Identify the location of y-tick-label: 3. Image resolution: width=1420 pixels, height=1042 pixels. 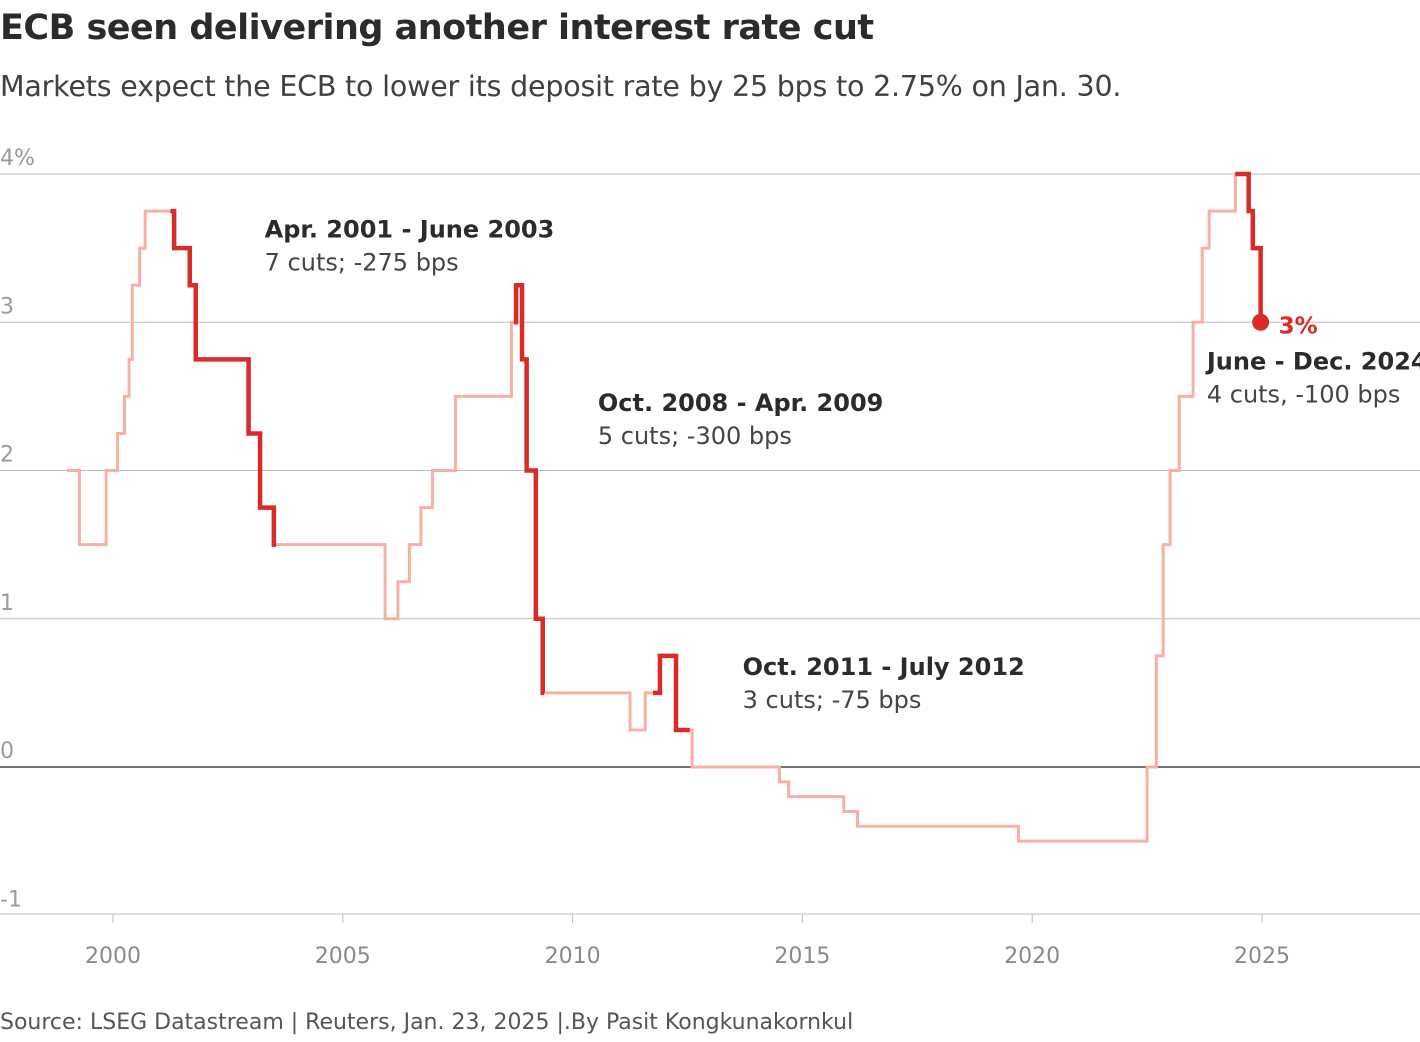
(7, 306).